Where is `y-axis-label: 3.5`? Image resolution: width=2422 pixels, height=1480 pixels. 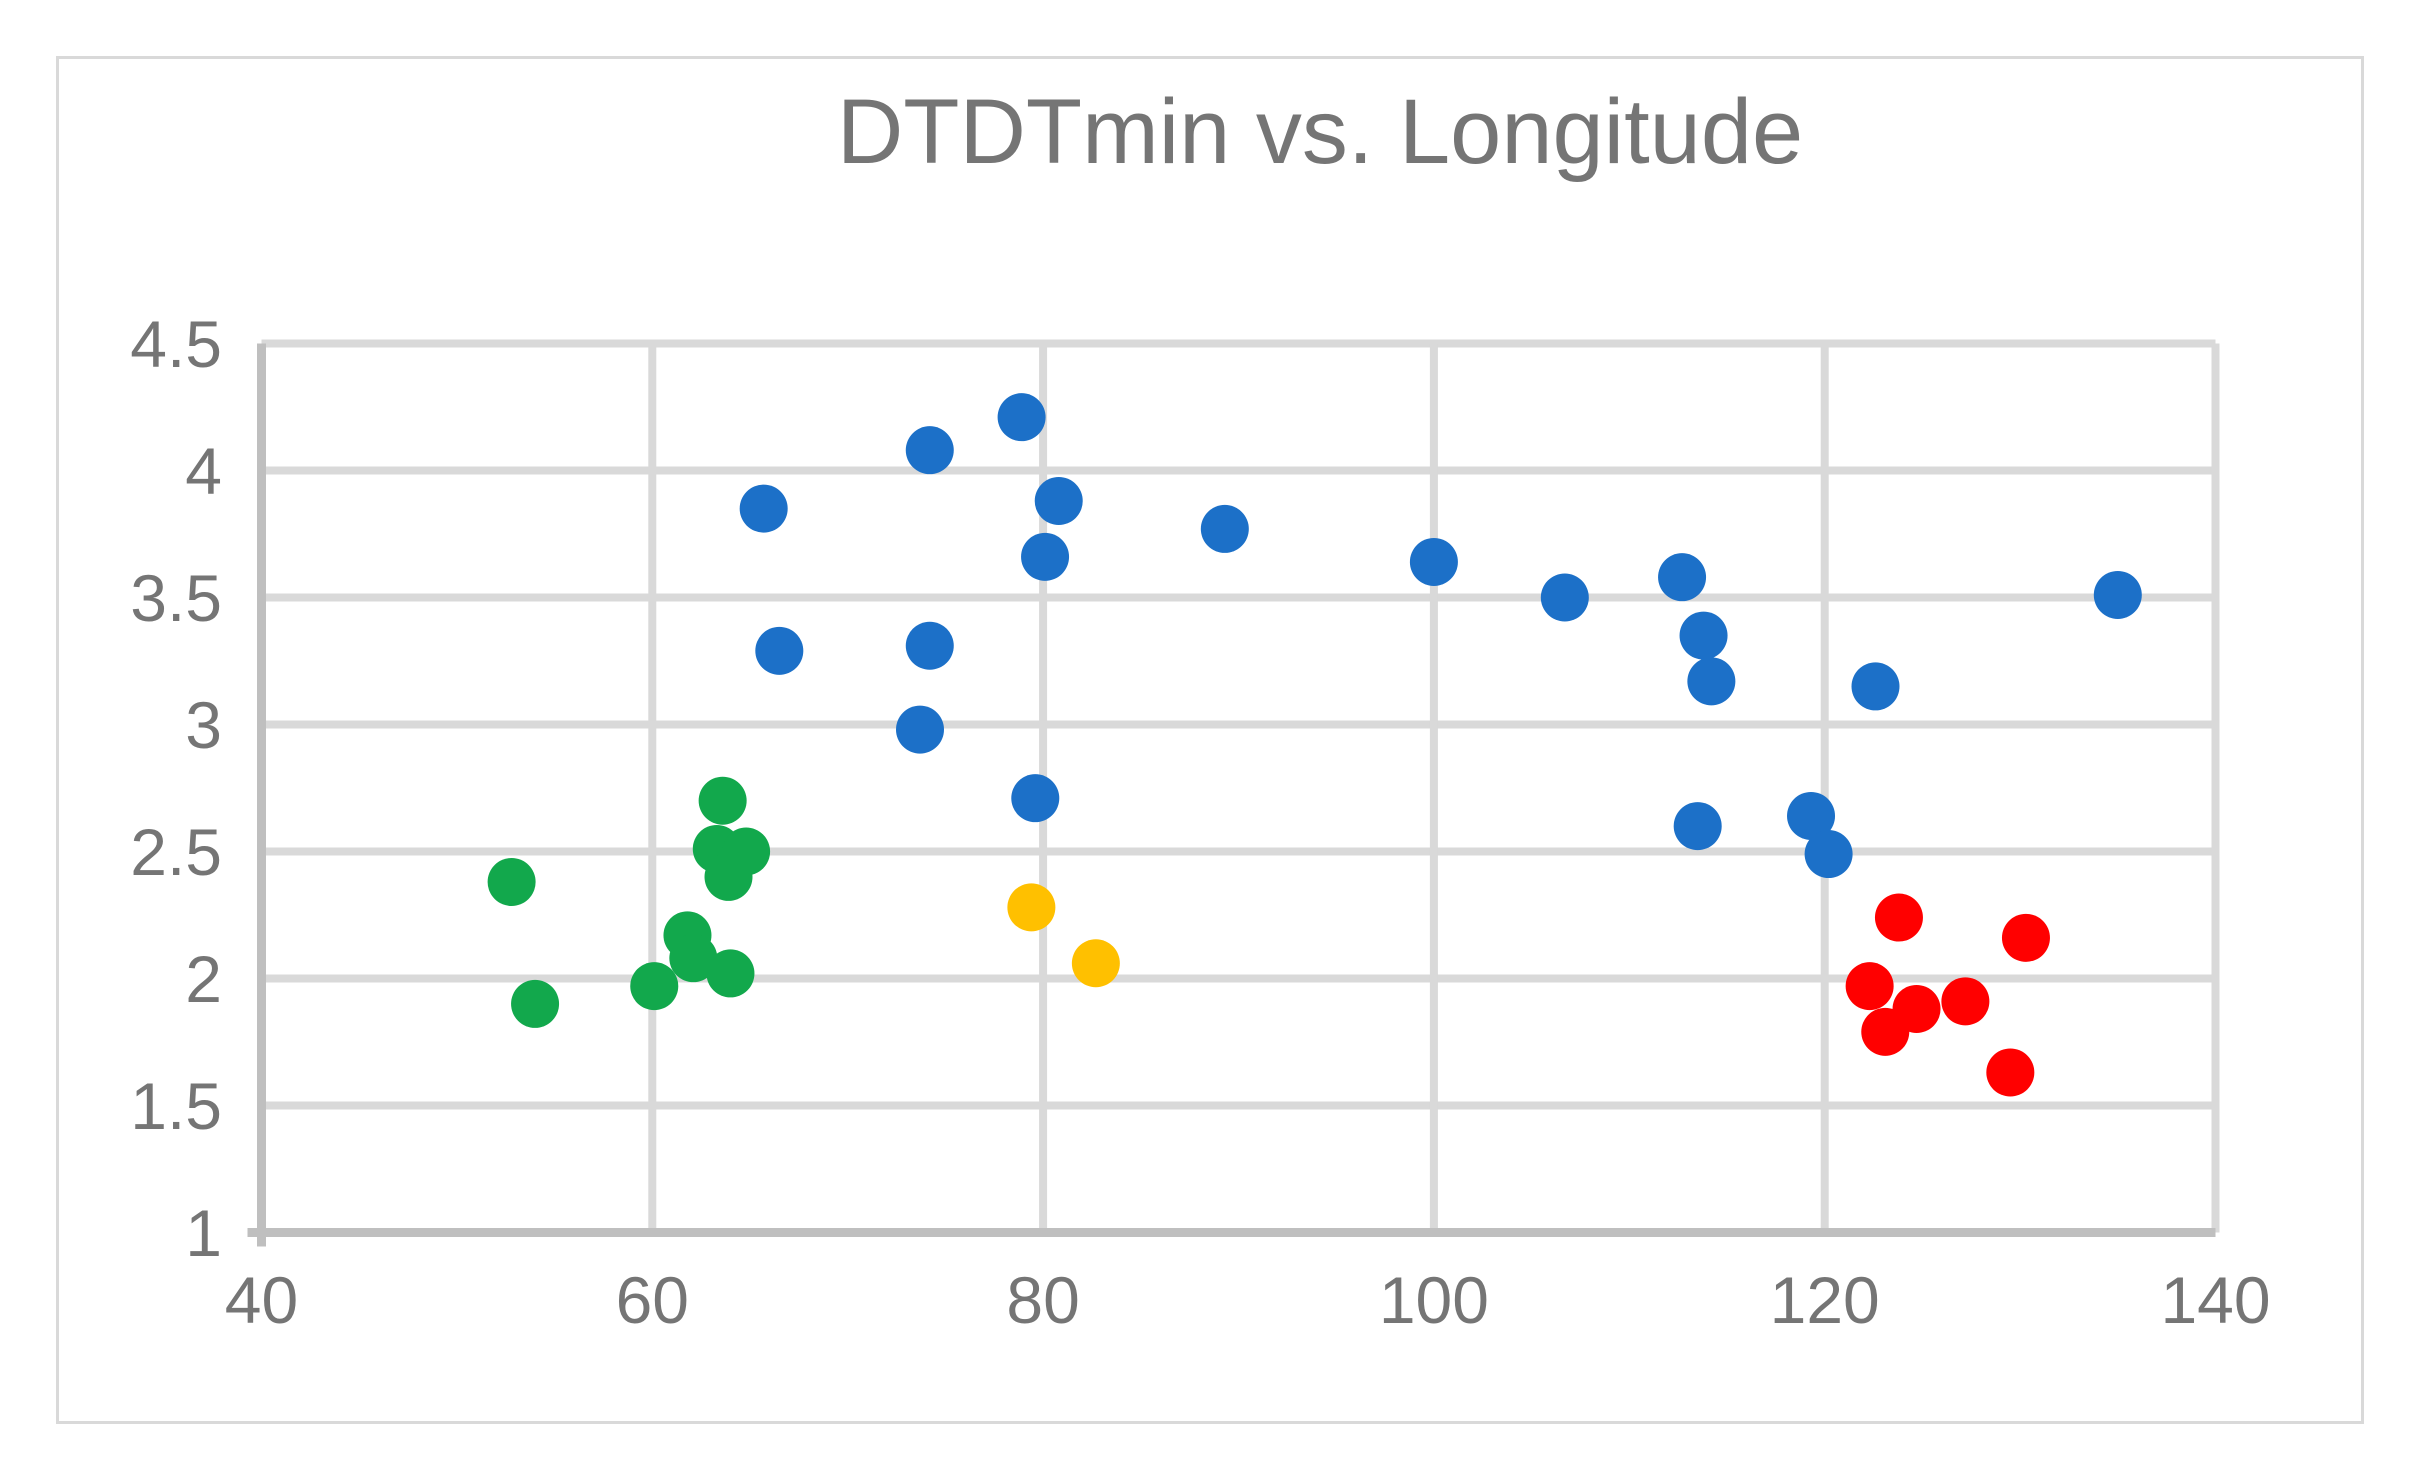
y-axis-label: 3.5 is located at coordinates (176, 597).